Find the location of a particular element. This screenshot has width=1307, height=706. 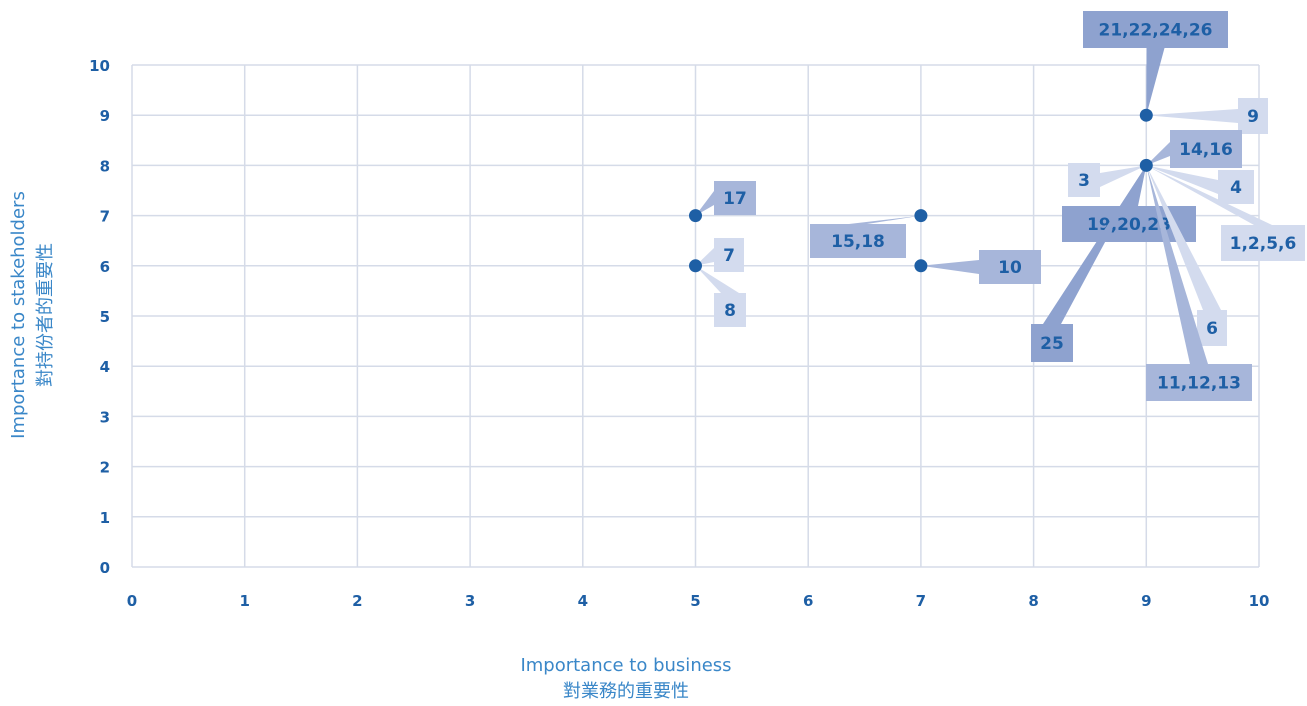

callout: 6 is located at coordinates (1186, 255).